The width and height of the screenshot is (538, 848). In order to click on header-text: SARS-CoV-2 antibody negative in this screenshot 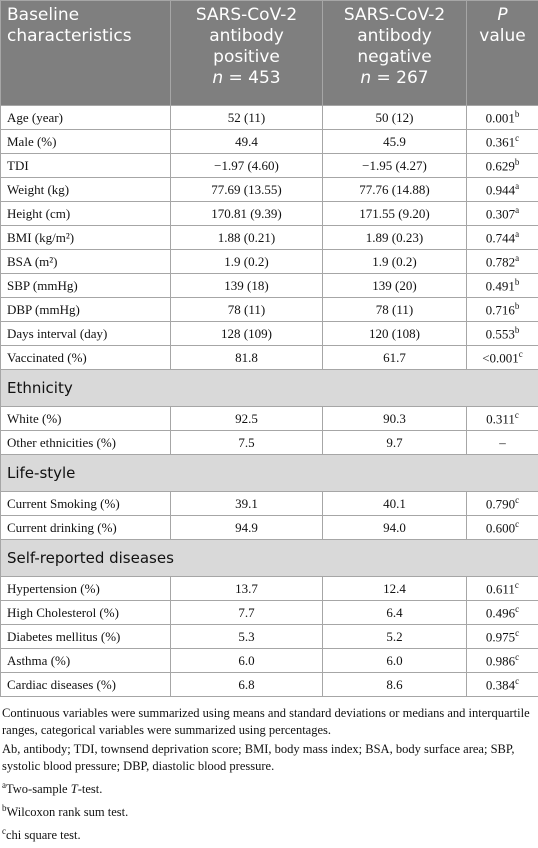, I will do `click(394, 36)`.